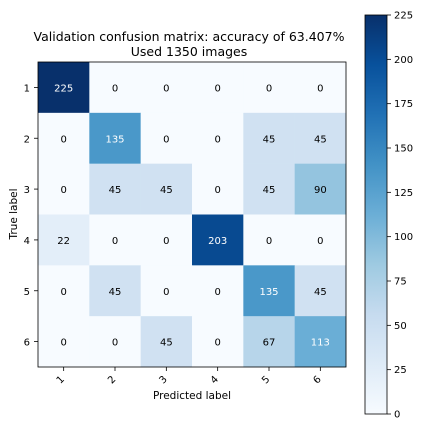 This screenshot has height=432, width=432. Describe the element at coordinates (27, 292) in the screenshot. I see `y-tick-label: 5` at that location.